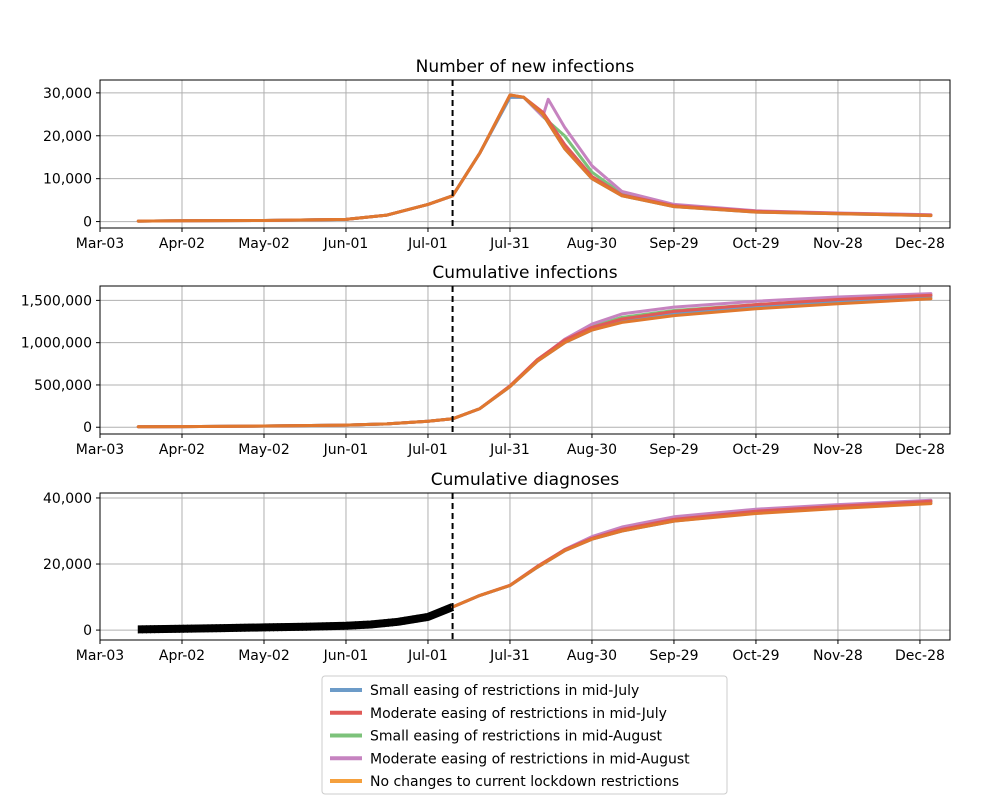 The width and height of the screenshot is (1000, 800). What do you see at coordinates (67, 499) in the screenshot?
I see `y-tick-label: 40,000` at bounding box center [67, 499].